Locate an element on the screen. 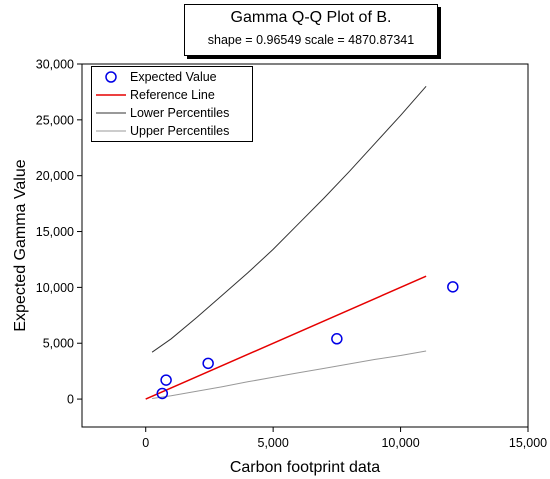 The width and height of the screenshot is (550, 479). legend-item-expected-value: Expected Value is located at coordinates (172, 77).